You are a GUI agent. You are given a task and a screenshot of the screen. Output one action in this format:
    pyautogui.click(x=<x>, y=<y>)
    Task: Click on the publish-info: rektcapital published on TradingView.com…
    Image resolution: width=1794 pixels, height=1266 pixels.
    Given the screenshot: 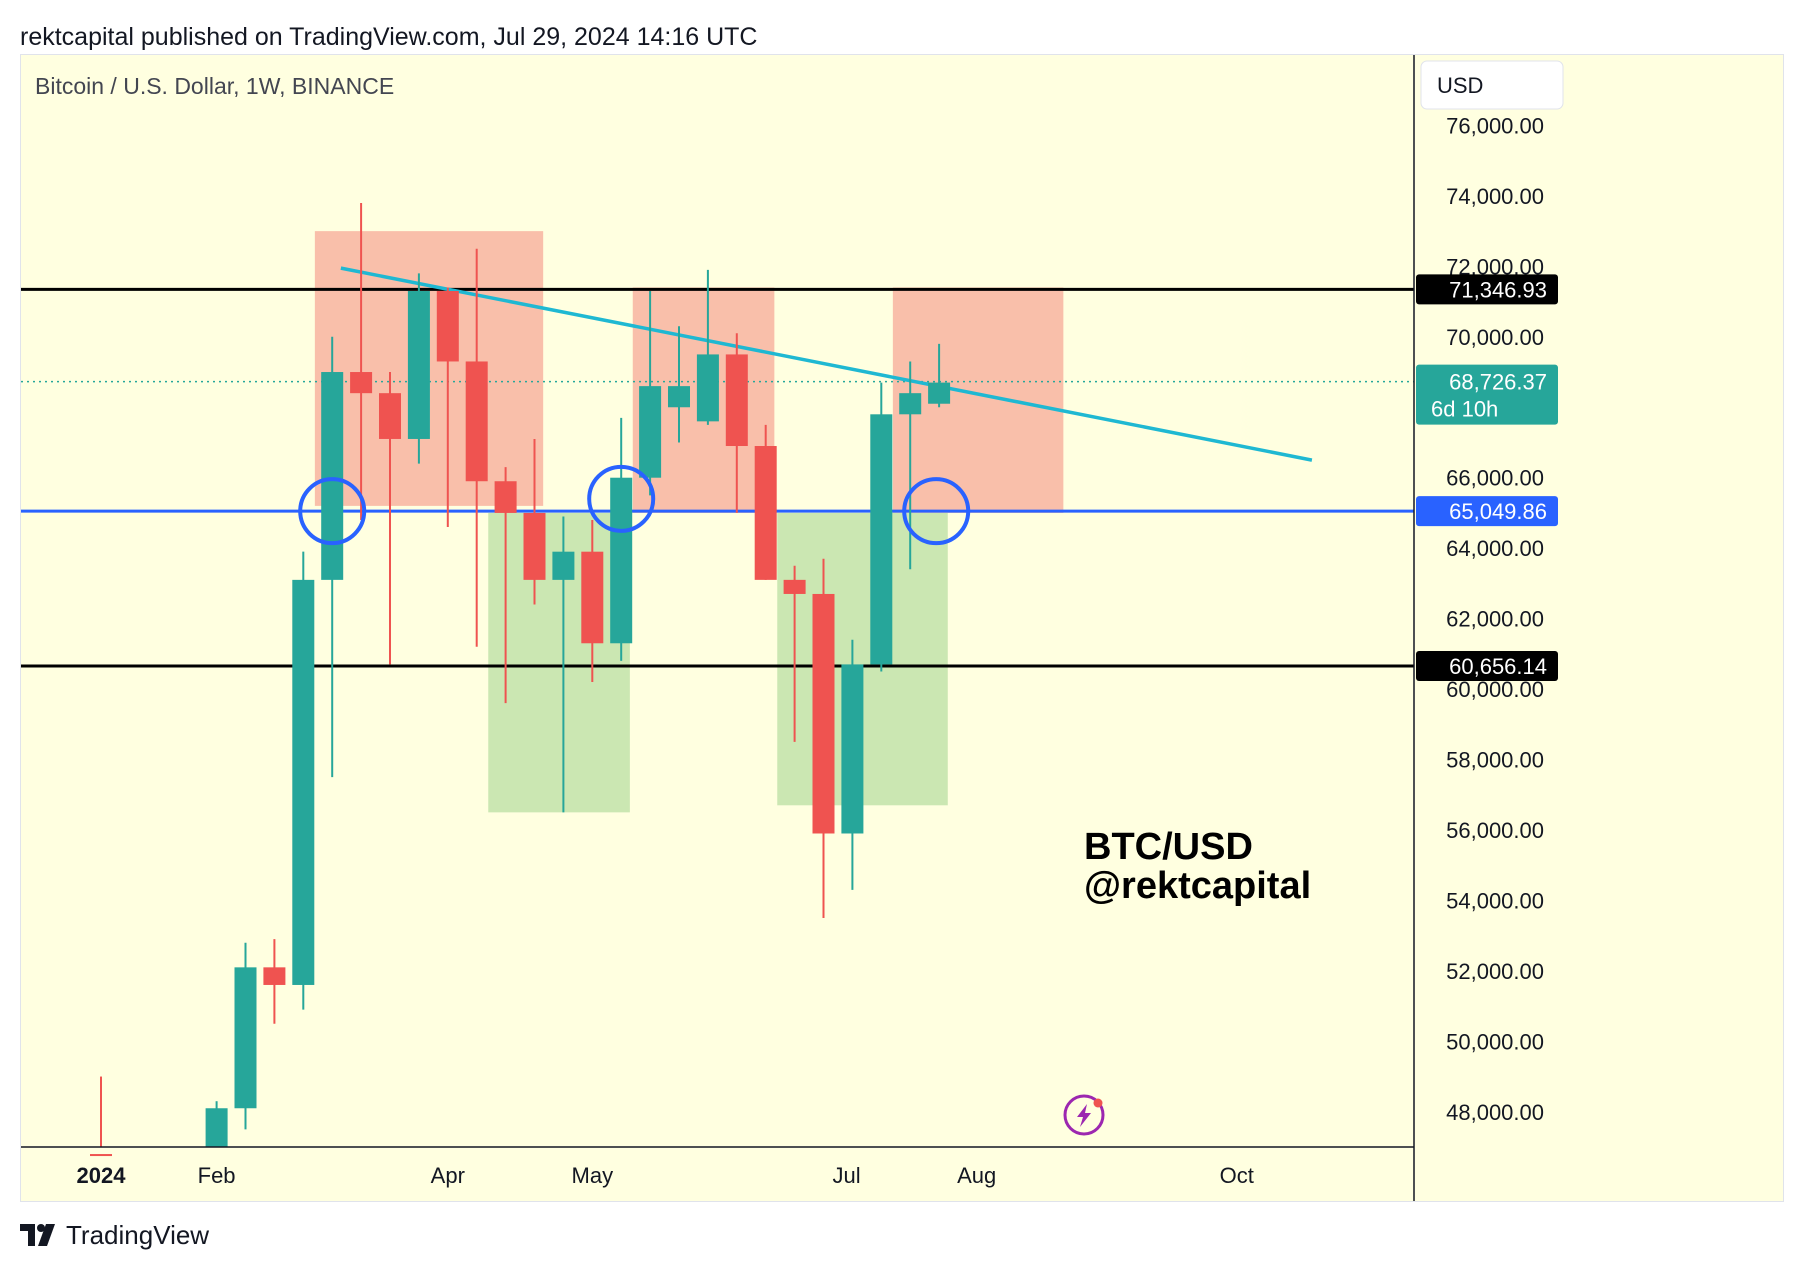 What is the action you would take?
    pyautogui.click(x=389, y=37)
    